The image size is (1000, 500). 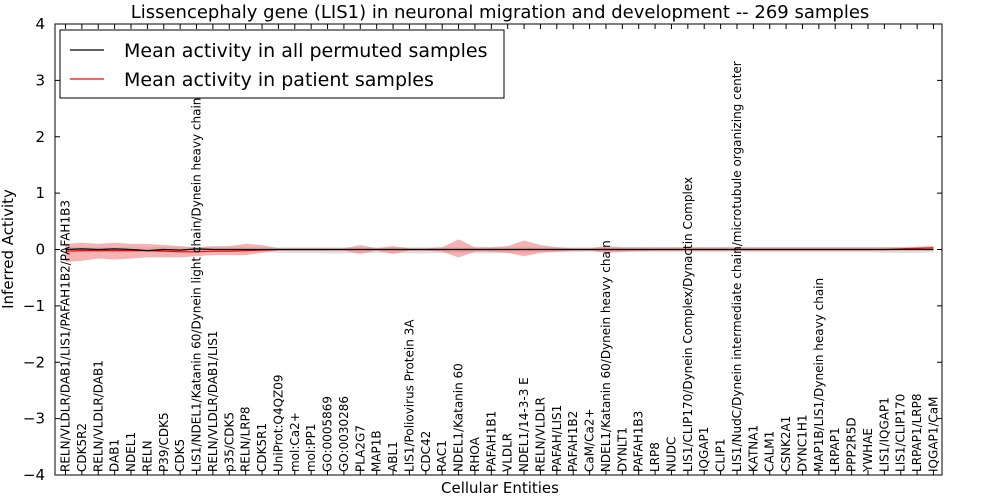 I want to click on y-tick-label: −3, so click(x=34, y=419).